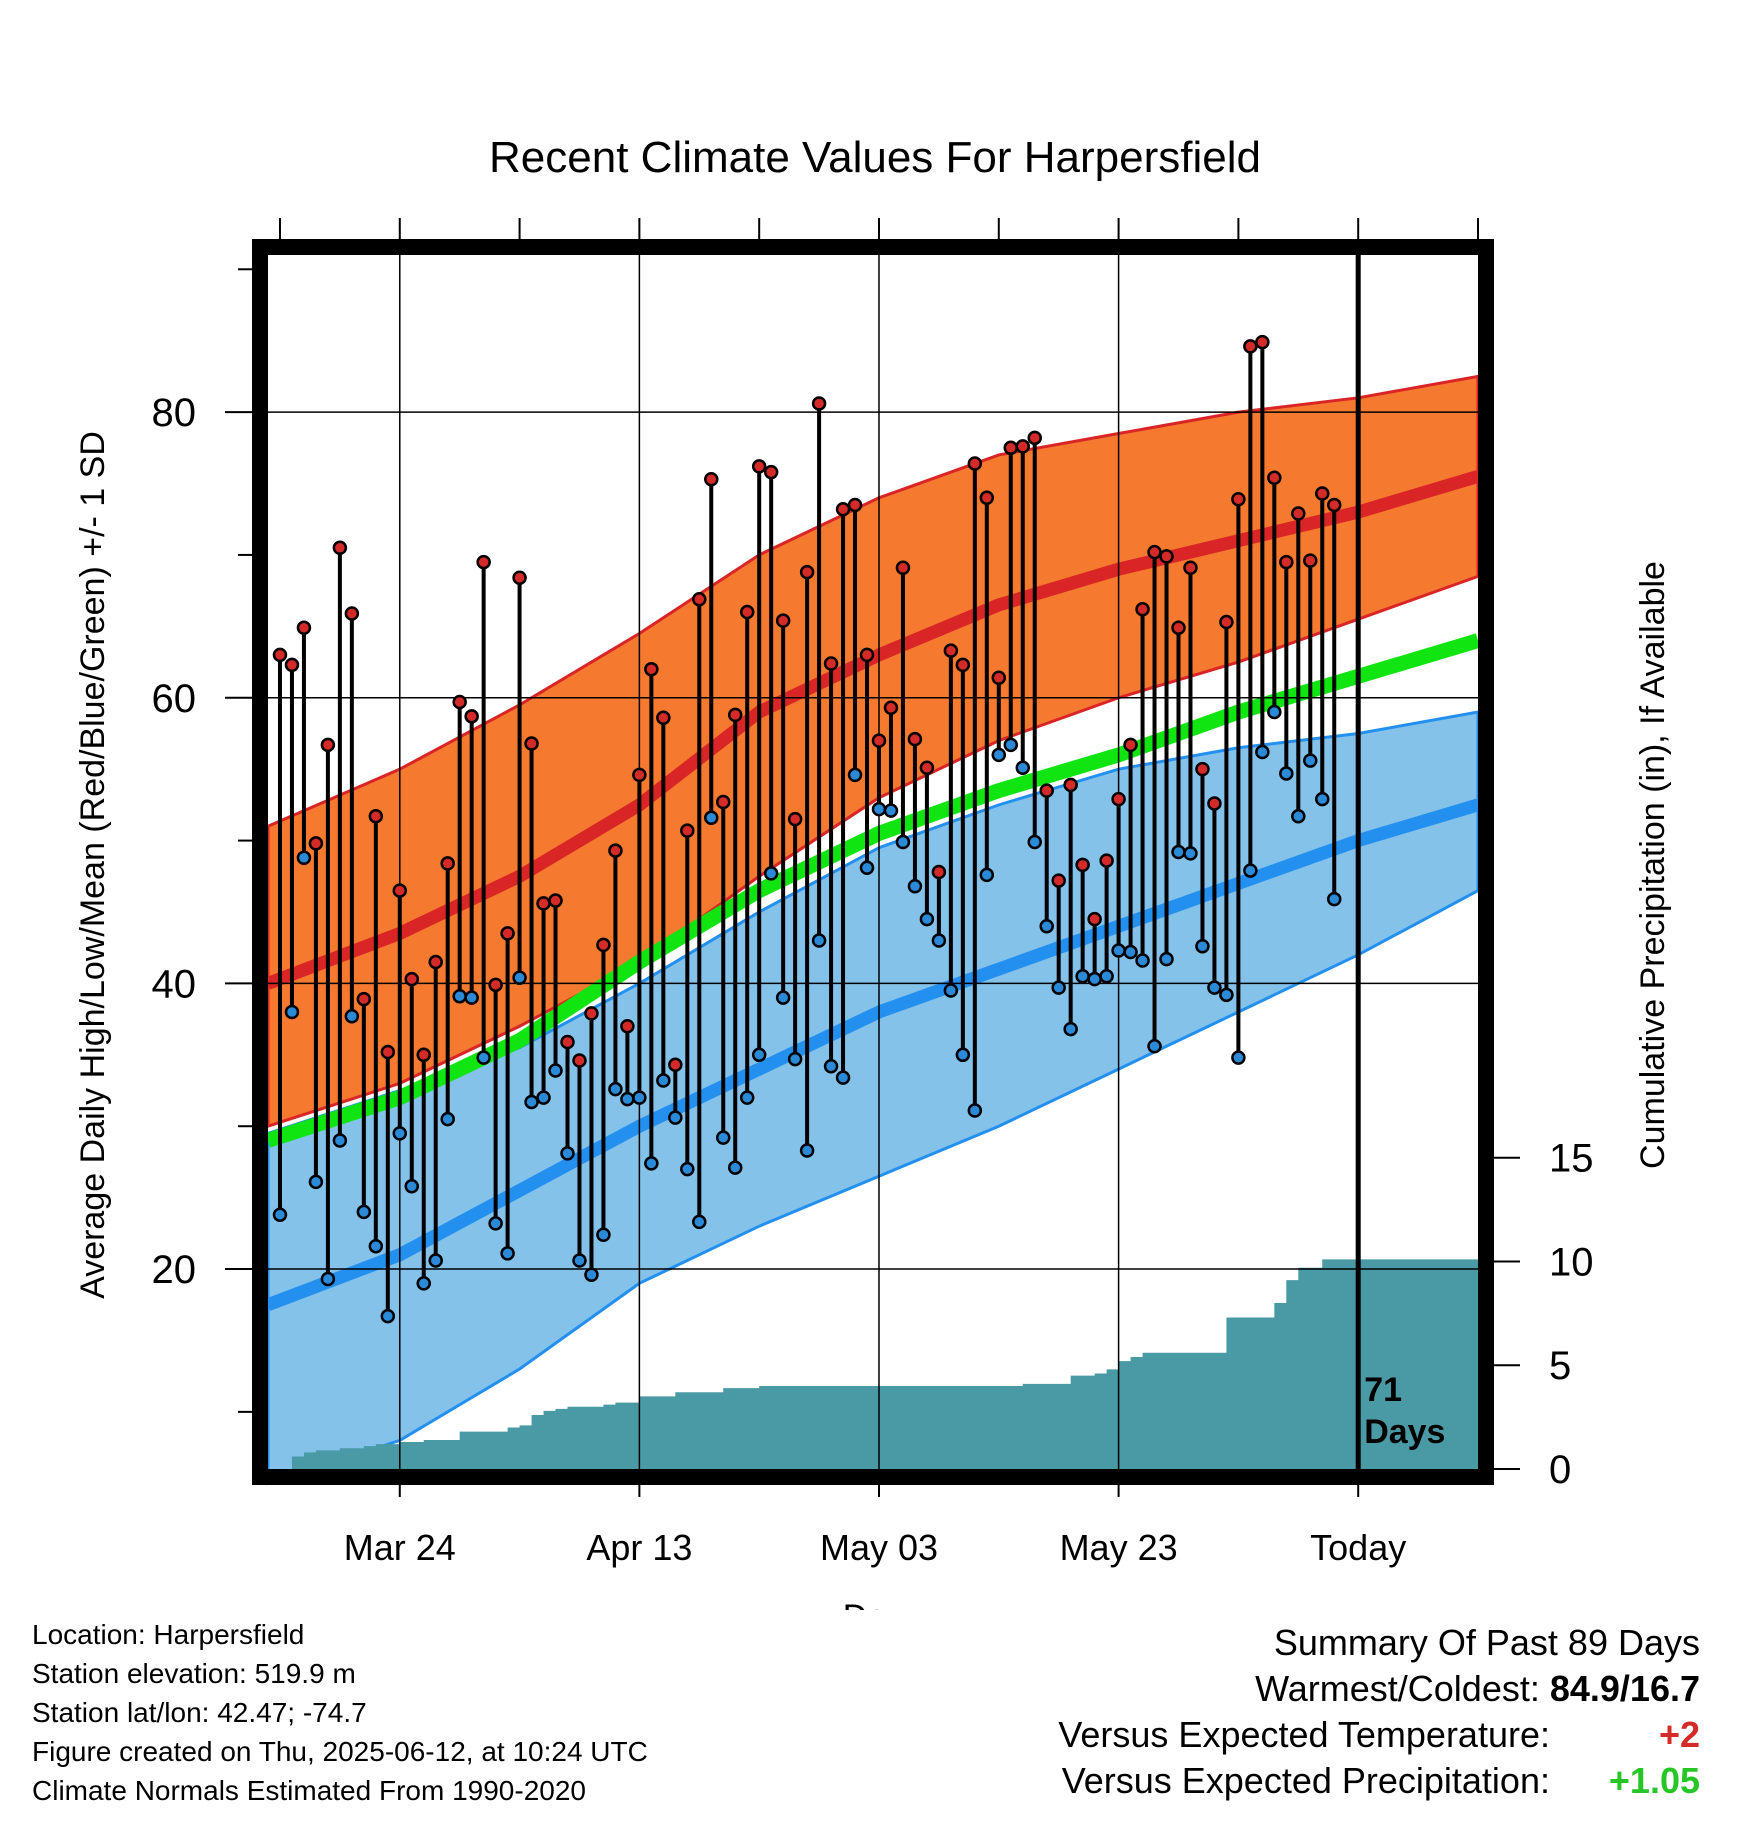  What do you see at coordinates (400, 1547) in the screenshot?
I see `x-tick-label: Mar 24` at bounding box center [400, 1547].